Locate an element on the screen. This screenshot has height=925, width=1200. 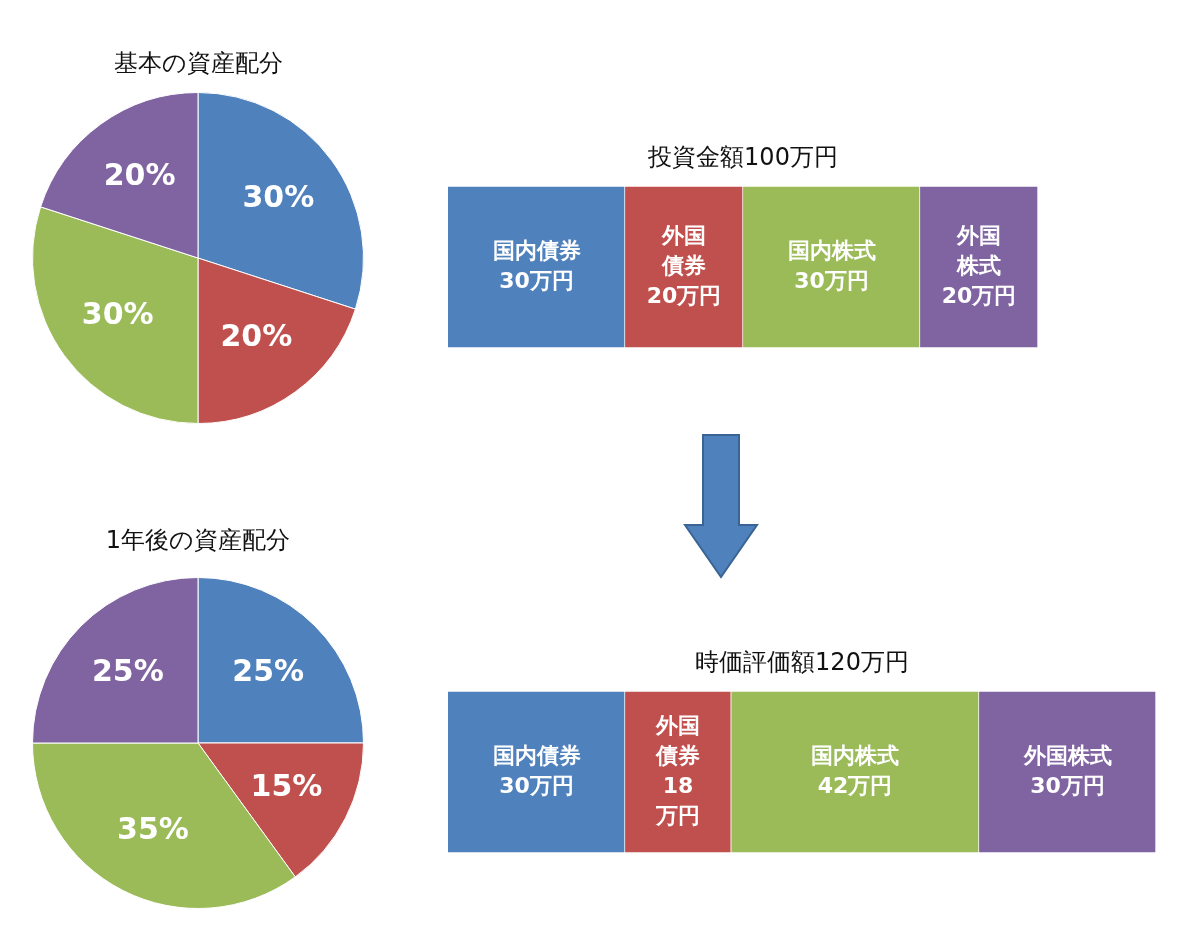
data-label: 15% is located at coordinates (286, 785).